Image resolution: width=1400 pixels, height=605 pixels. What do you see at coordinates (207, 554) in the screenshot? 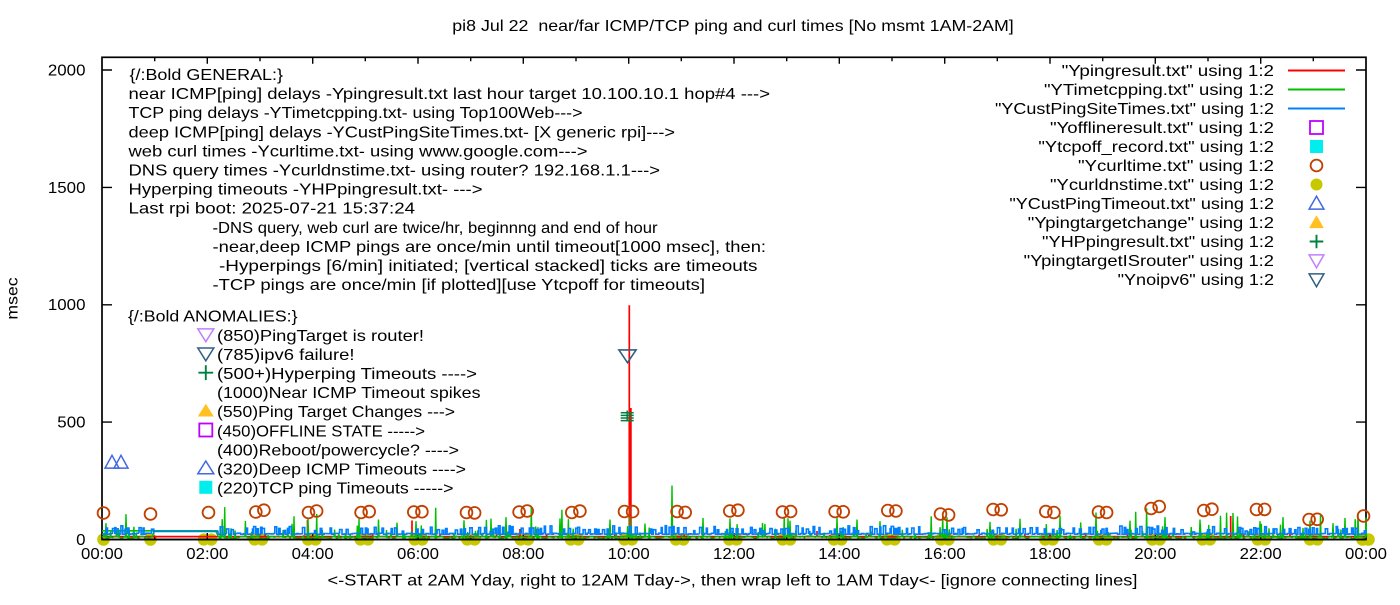
I see `svg-text: 02:00` at bounding box center [207, 554].